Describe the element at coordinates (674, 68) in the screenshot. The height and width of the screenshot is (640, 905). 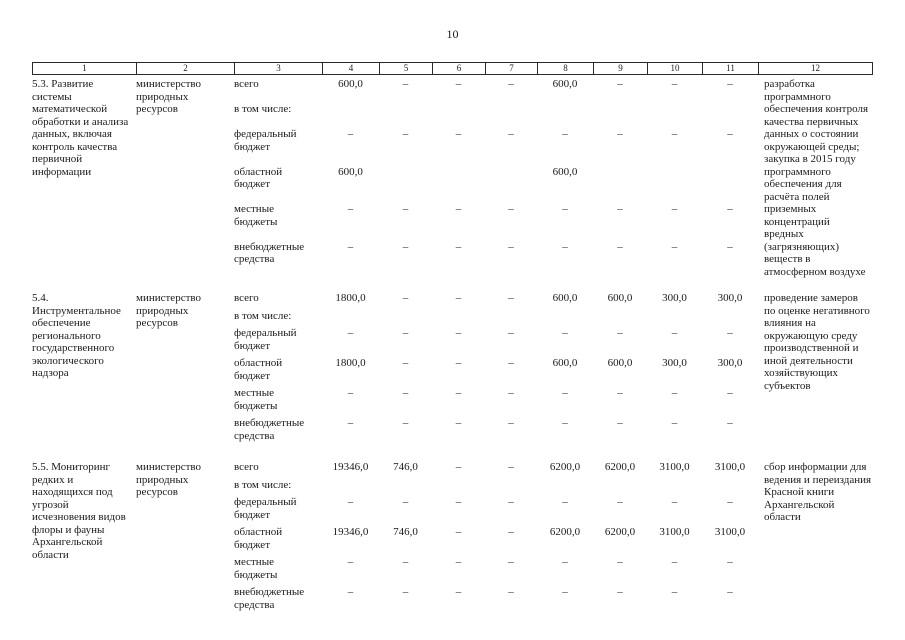
I see `header-col-10: 10` at that location.